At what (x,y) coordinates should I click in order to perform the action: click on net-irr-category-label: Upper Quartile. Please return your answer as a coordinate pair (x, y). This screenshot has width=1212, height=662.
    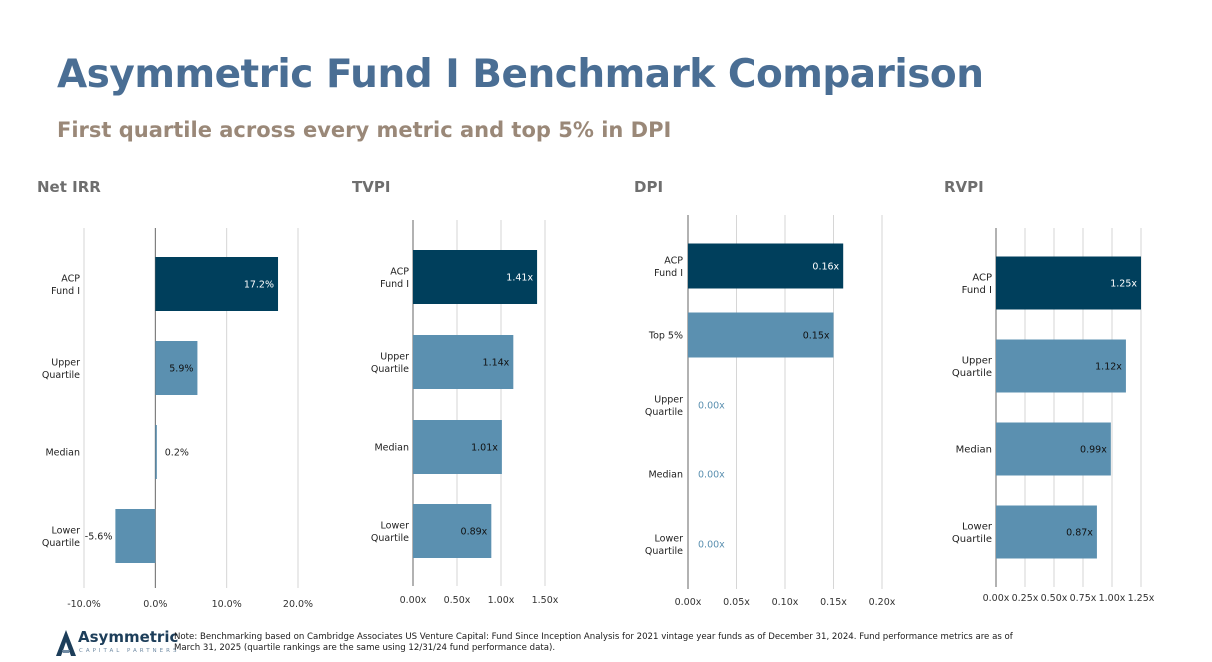
    Looking at the image, I should click on (61, 369).